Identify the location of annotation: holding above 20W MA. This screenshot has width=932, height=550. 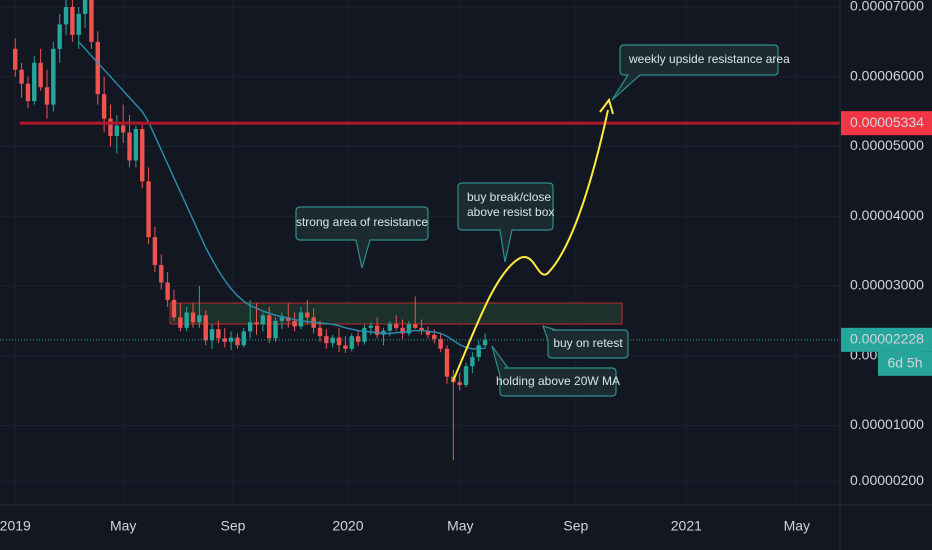
(558, 381).